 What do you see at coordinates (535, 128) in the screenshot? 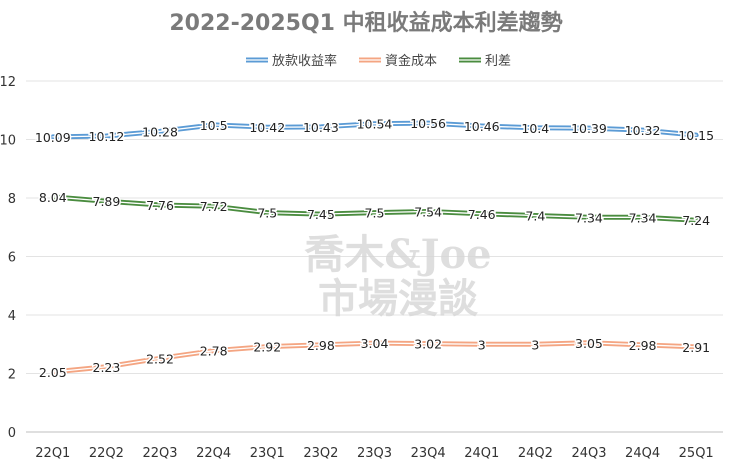
I see `data-label: 10.4` at bounding box center [535, 128].